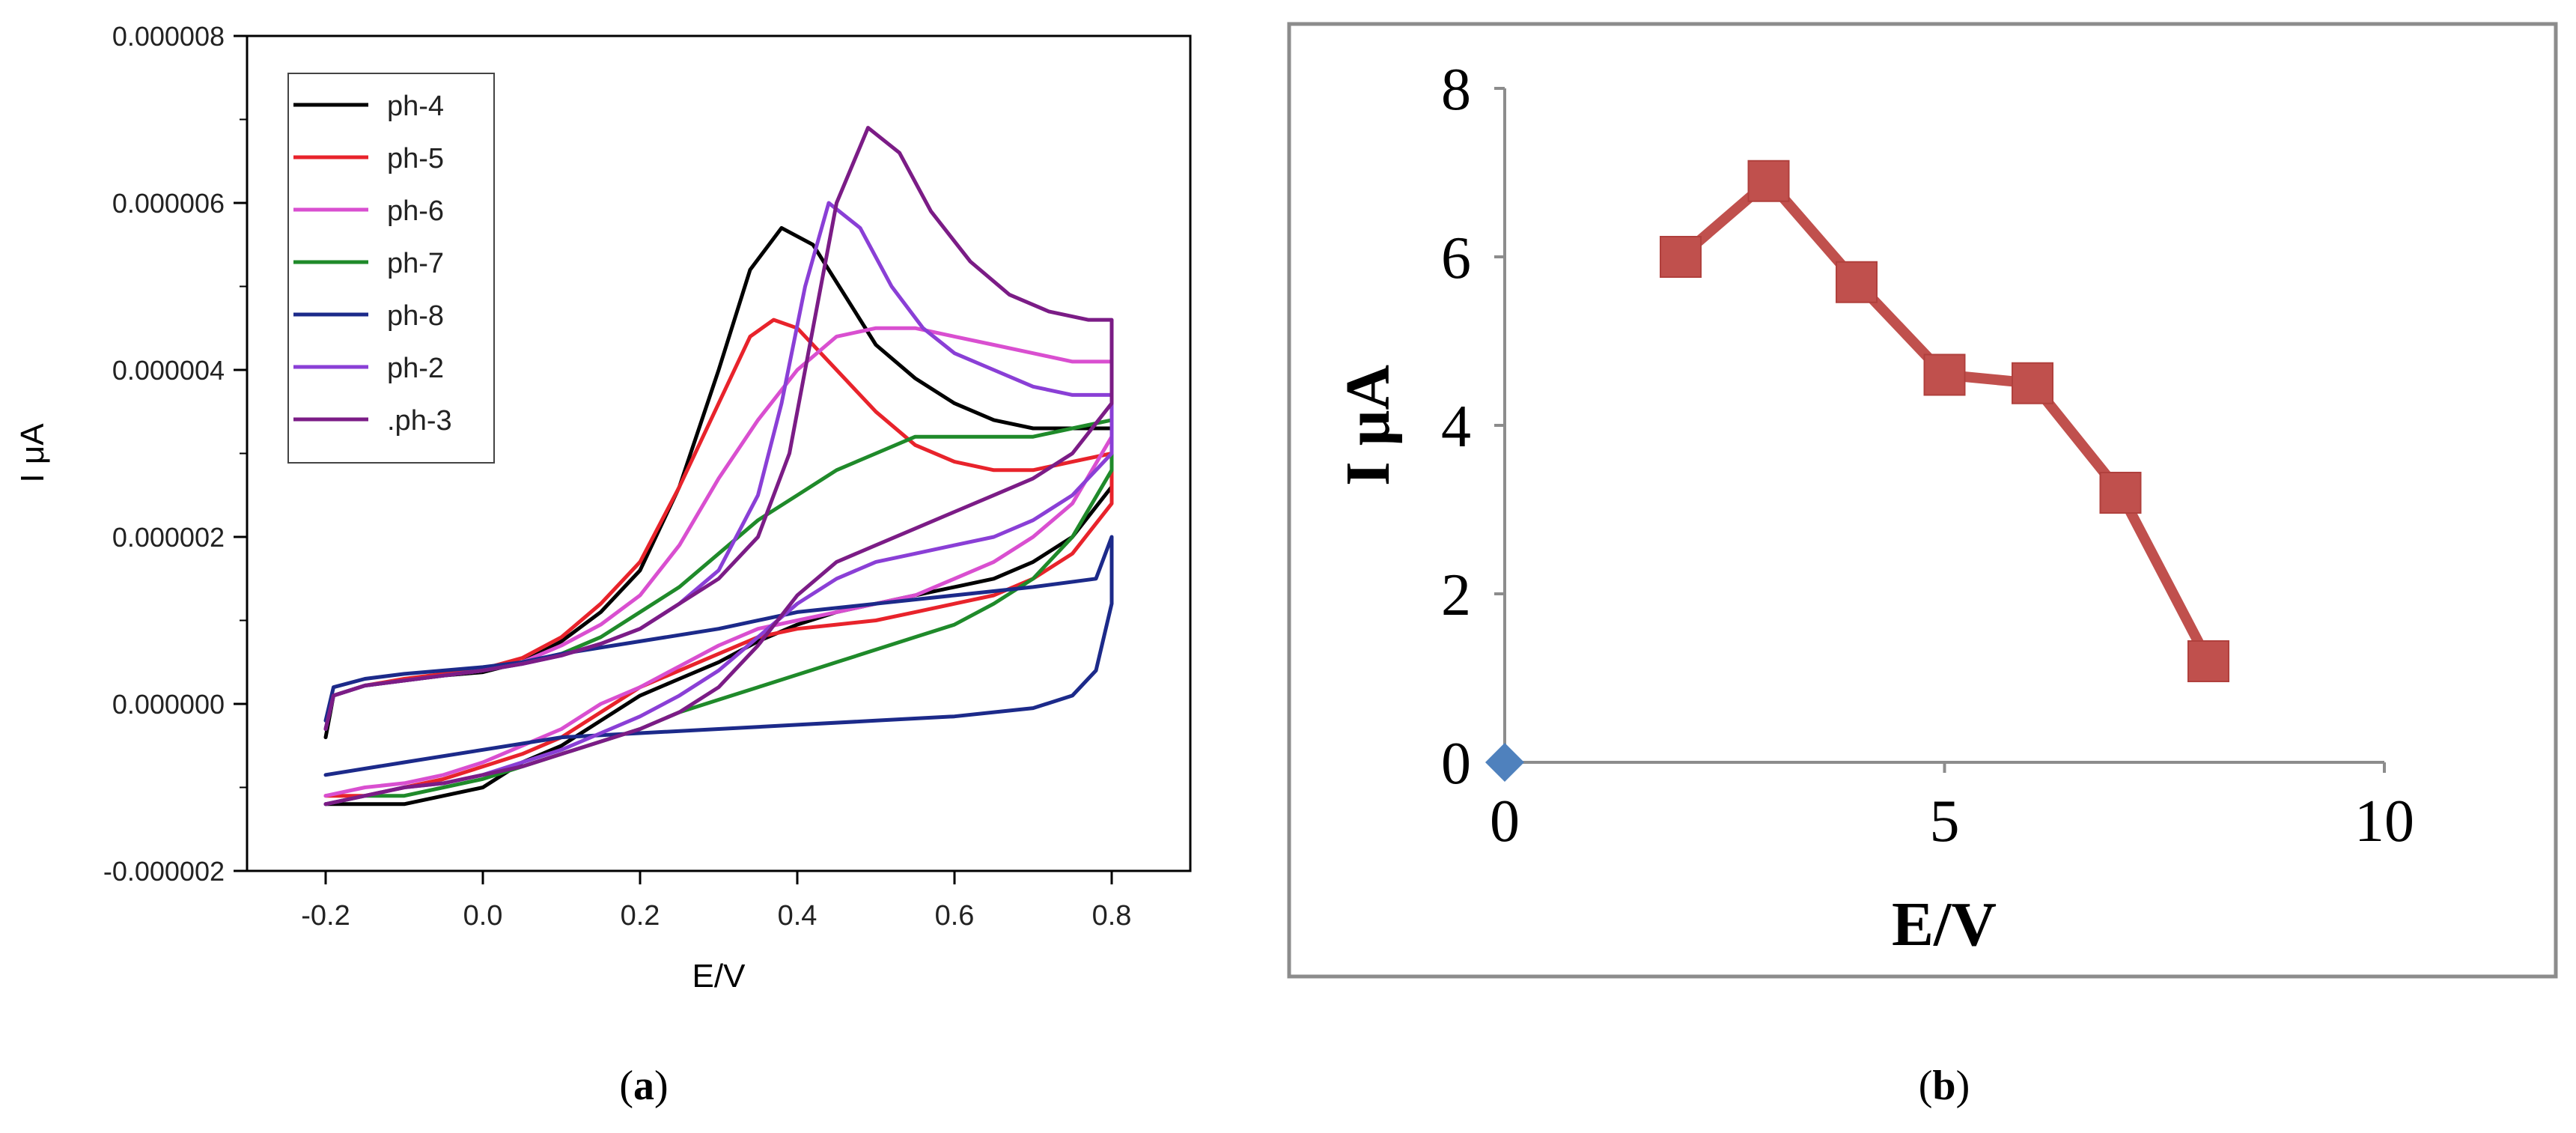 The image size is (2576, 1133). Describe the element at coordinates (168, 36) in the screenshot. I see `y-tick-label: 0.000008` at that location.